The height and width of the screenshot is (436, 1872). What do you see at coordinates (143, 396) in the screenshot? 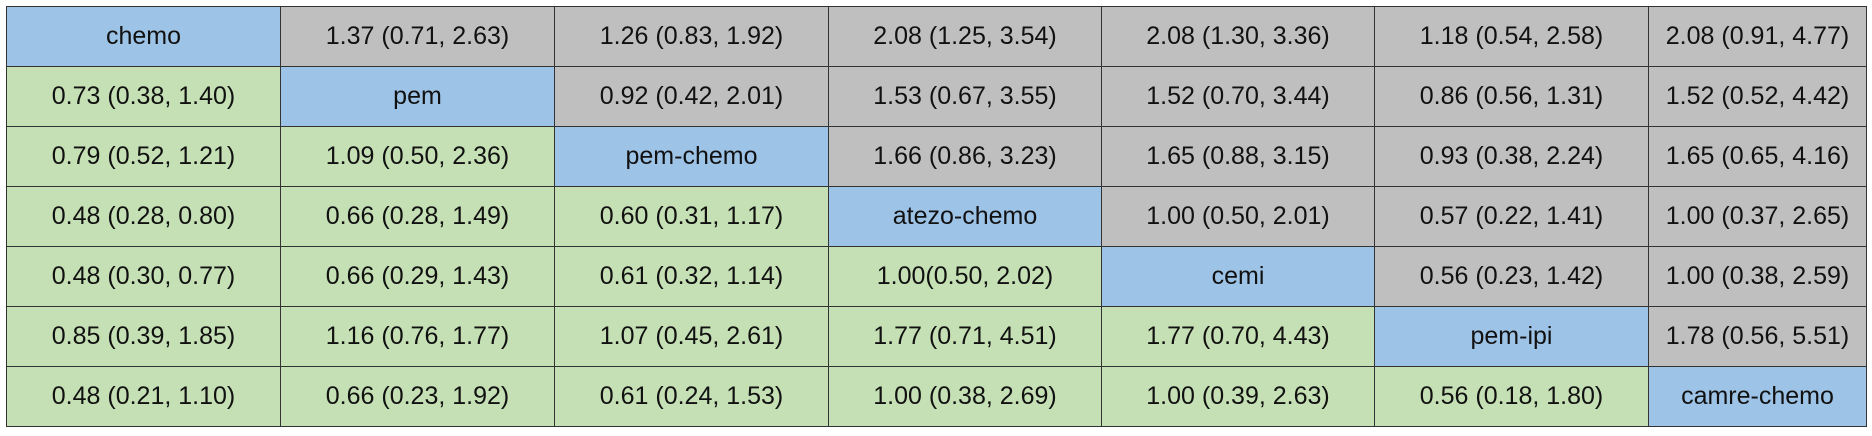
I see `estimate-cell: 0.48 (0.21, 1.10)` at bounding box center [143, 396].